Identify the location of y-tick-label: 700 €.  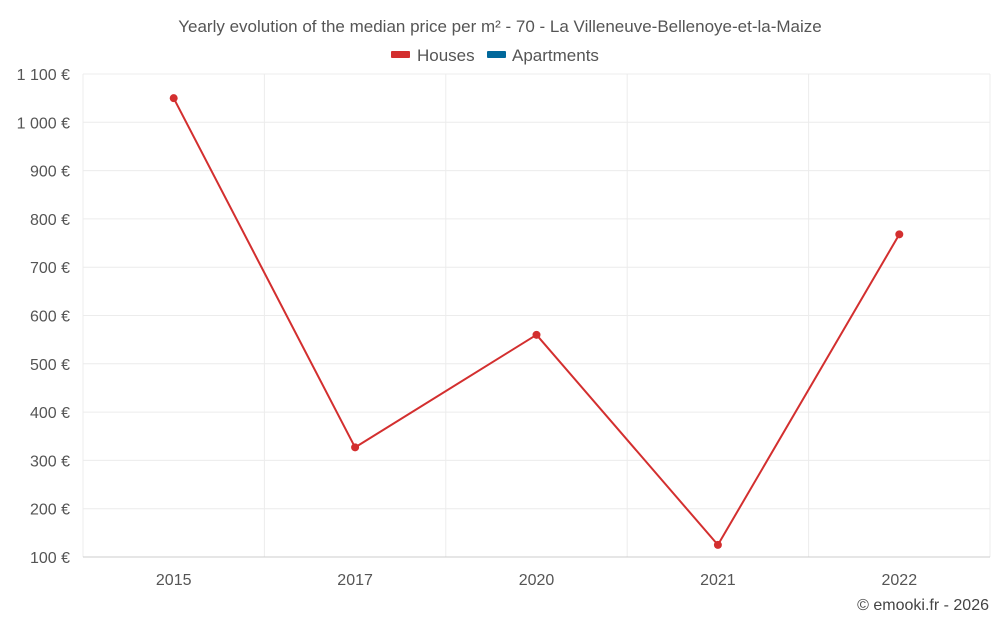
(50, 268).